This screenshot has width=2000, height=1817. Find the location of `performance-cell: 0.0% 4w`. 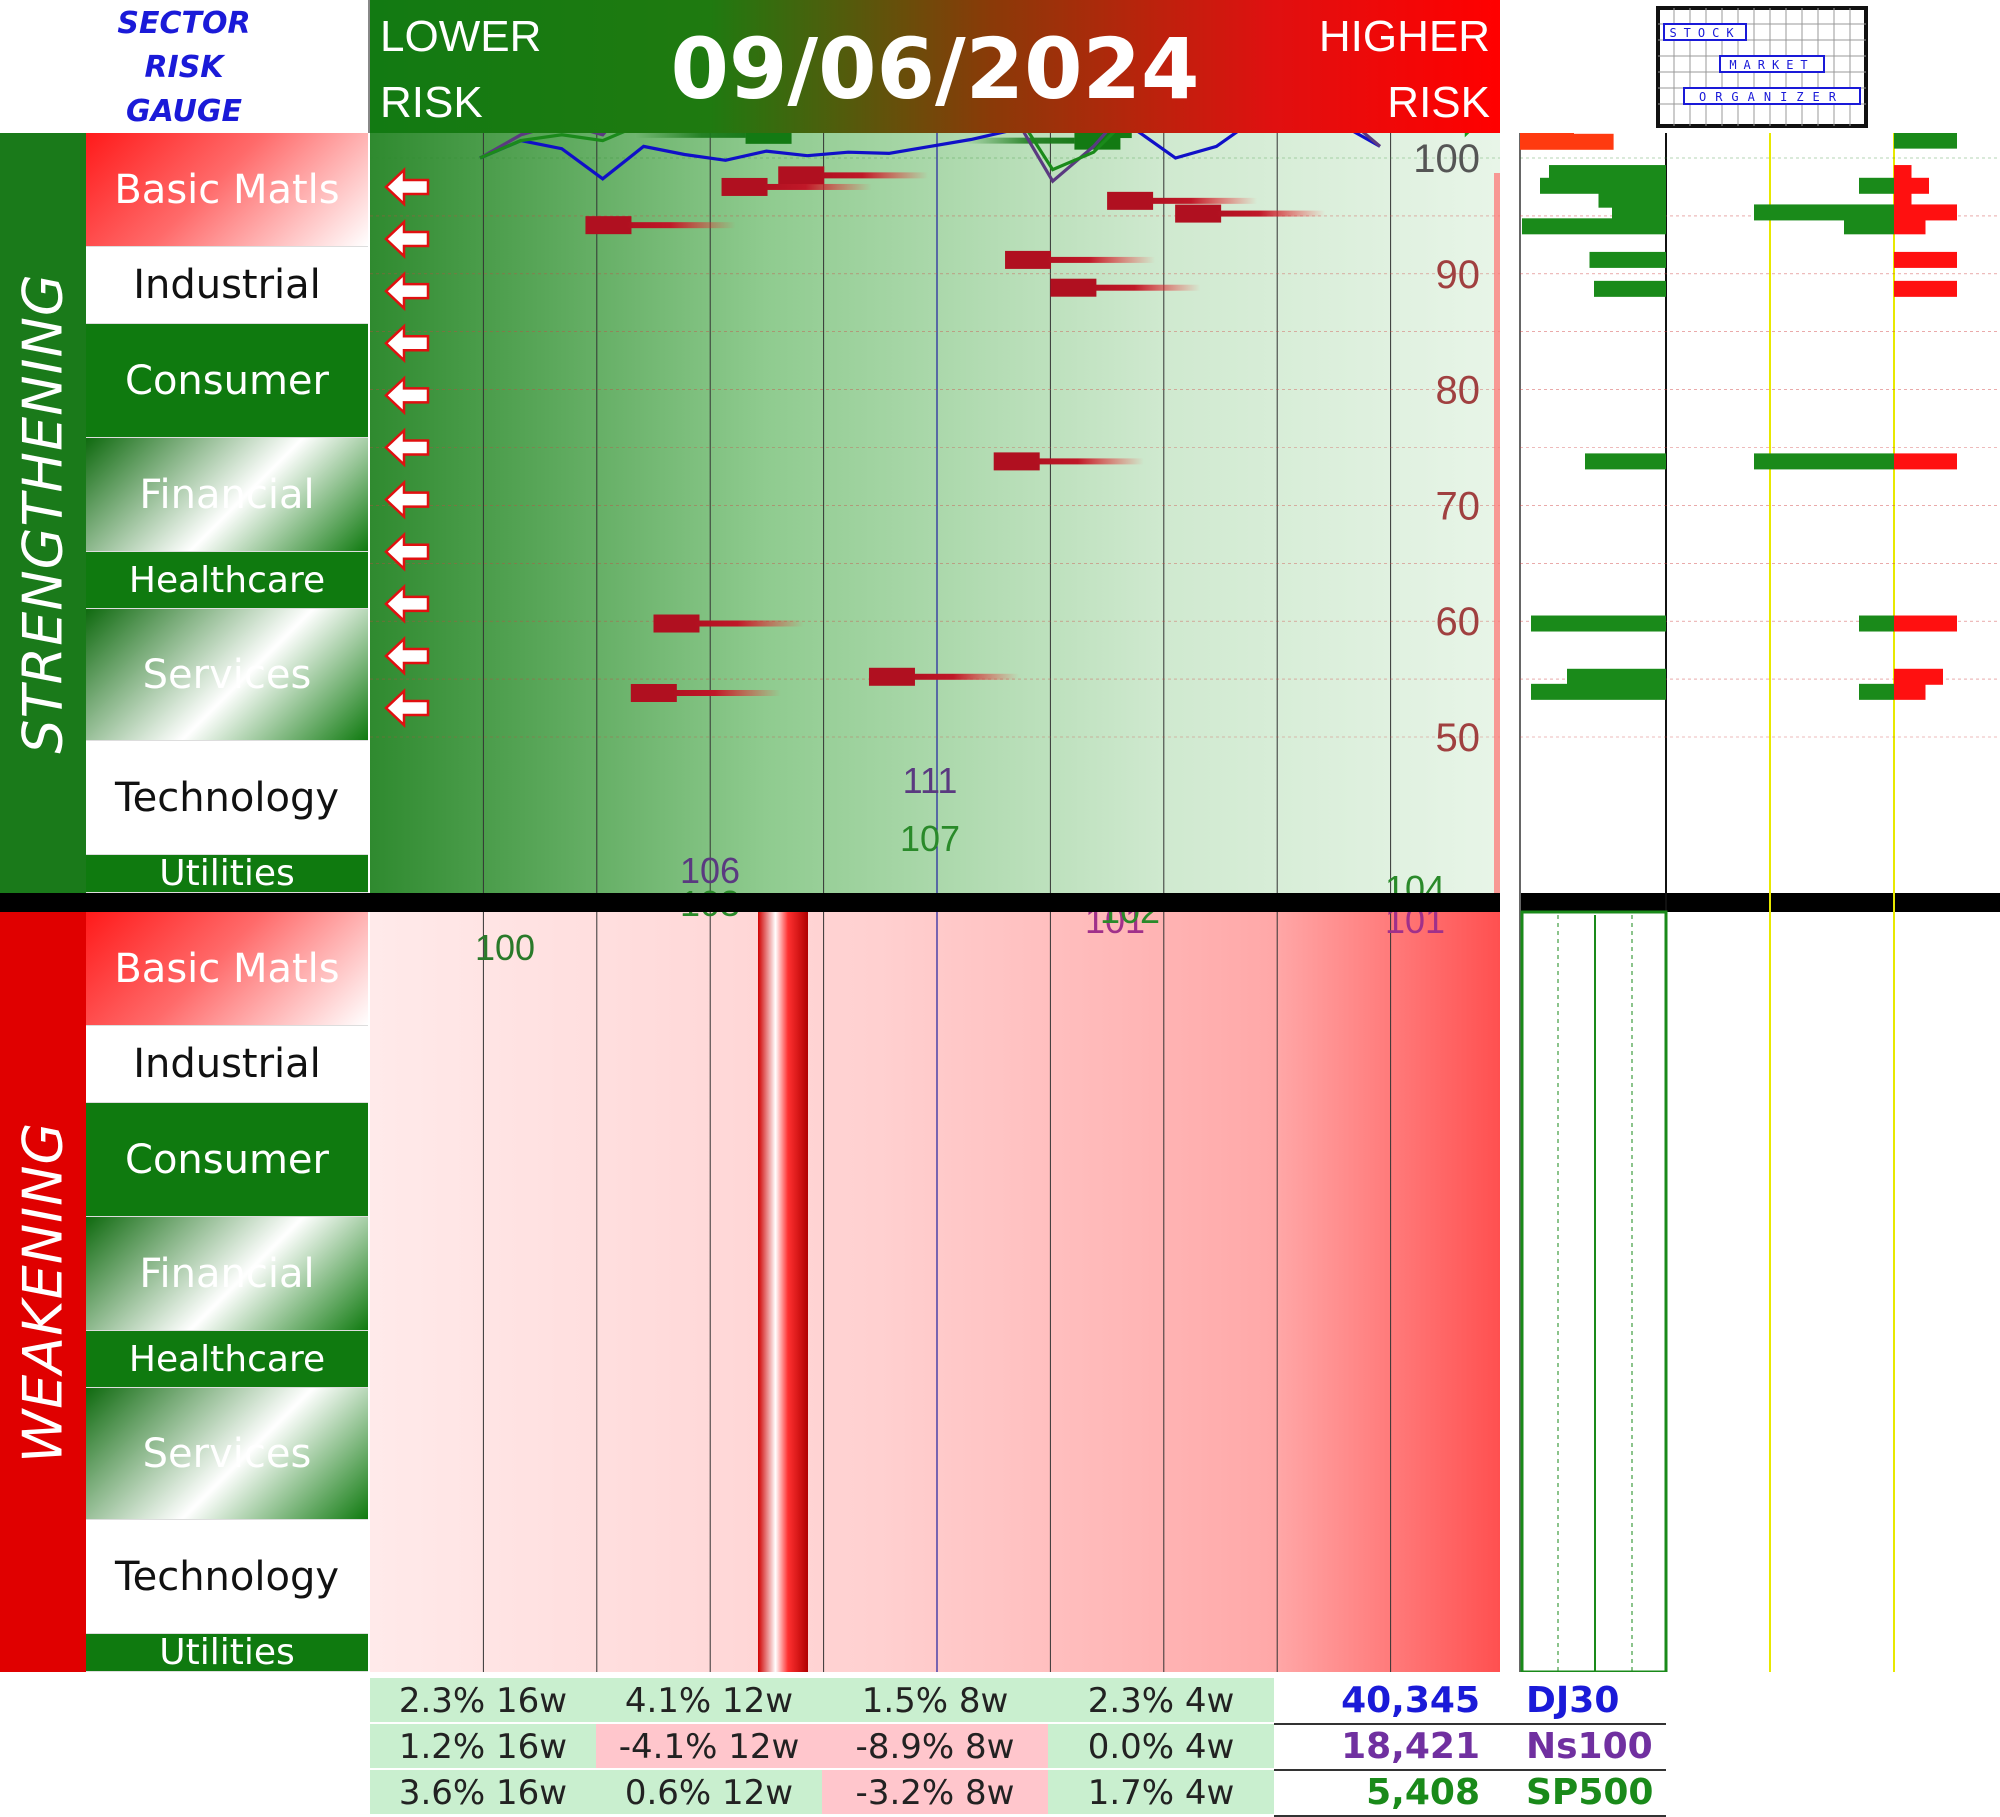

performance-cell: 0.0% 4w is located at coordinates (1161, 1747).